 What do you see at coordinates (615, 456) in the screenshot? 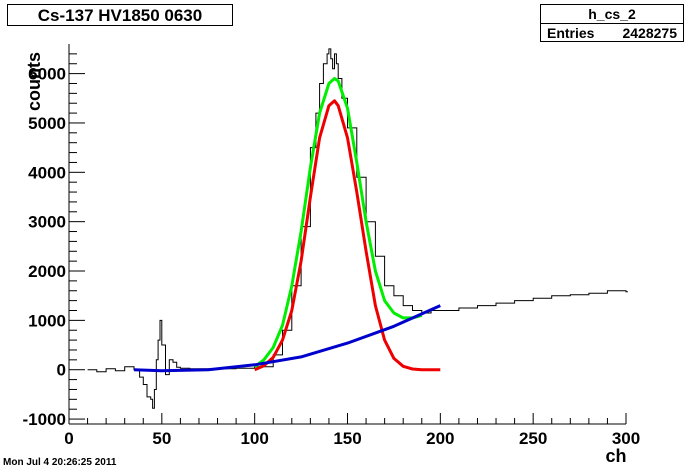
I see `x-axis-label: ch` at bounding box center [615, 456].